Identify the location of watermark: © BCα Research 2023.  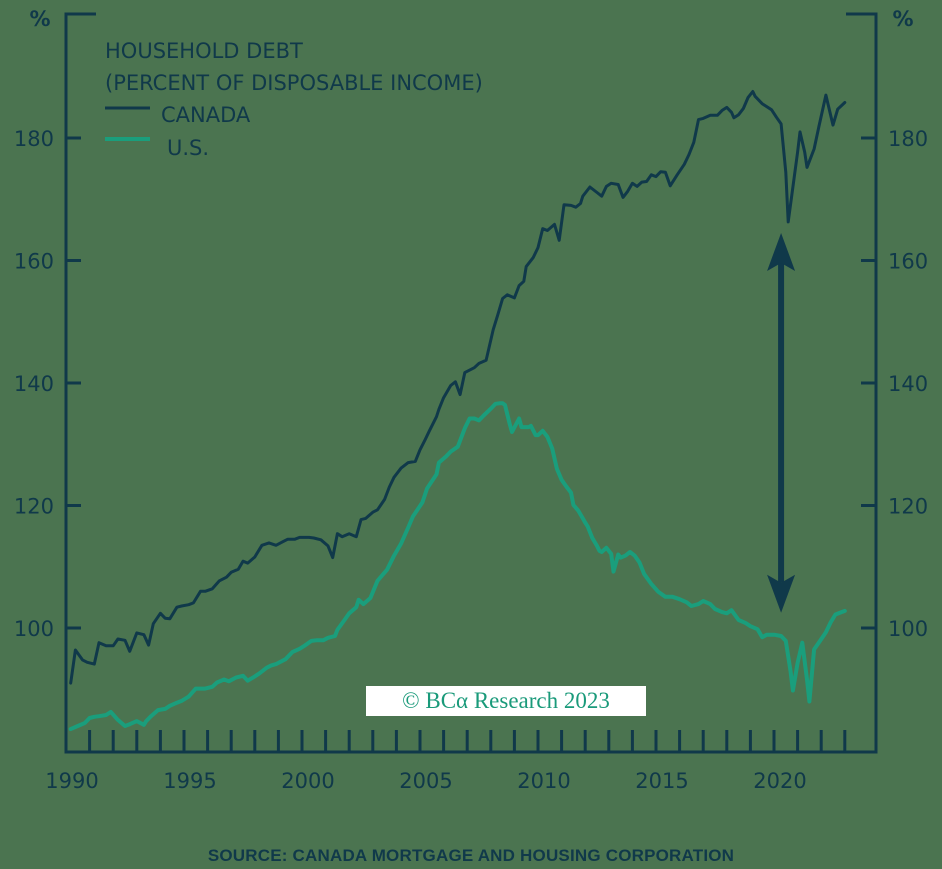
(506, 701).